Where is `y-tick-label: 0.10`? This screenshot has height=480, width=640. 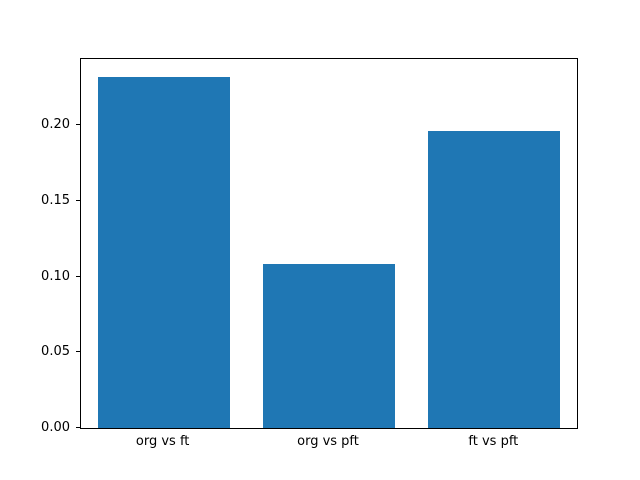 y-tick-label: 0.10 is located at coordinates (55, 276).